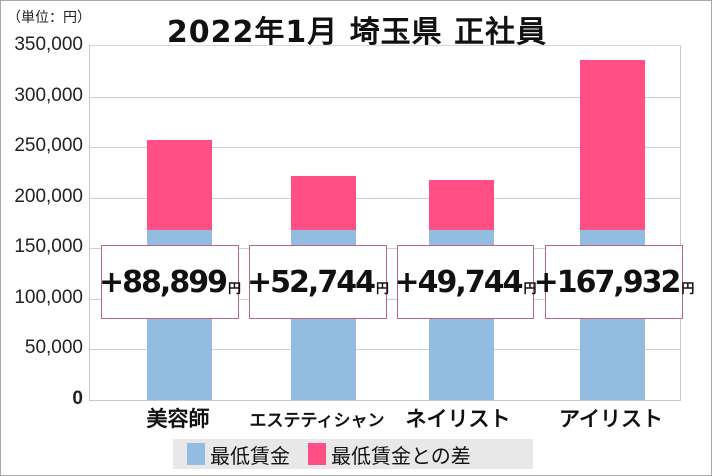 This screenshot has width=712, height=476. Describe the element at coordinates (48, 95) in the screenshot. I see `y-tick: 300,000` at that location.